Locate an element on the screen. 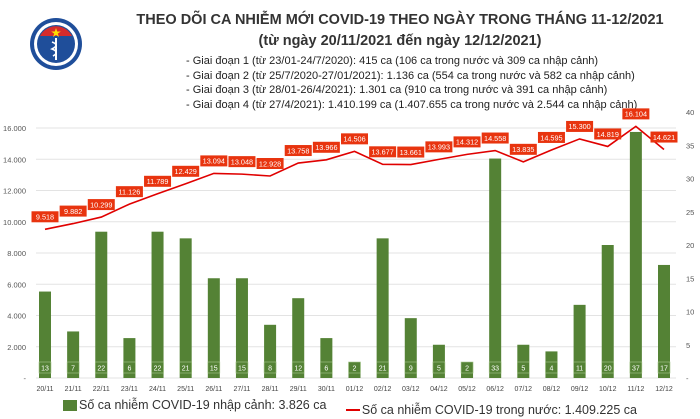  x-axis-tick-label: 30/11 is located at coordinates (326, 389).